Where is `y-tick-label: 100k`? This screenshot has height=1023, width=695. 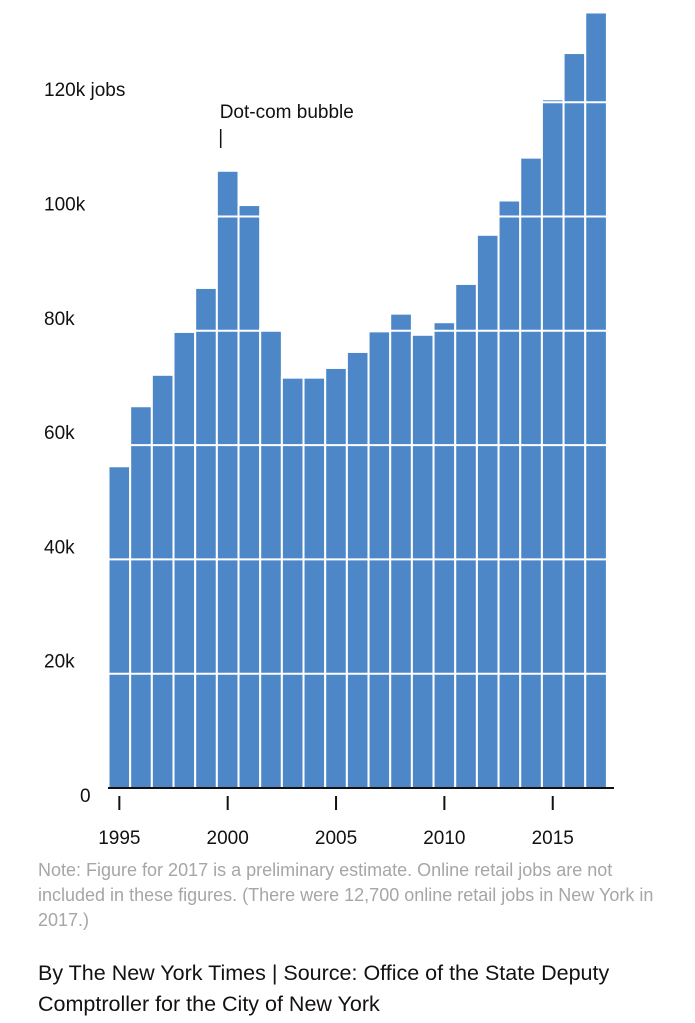
y-tick-label: 100k is located at coordinates (65, 205).